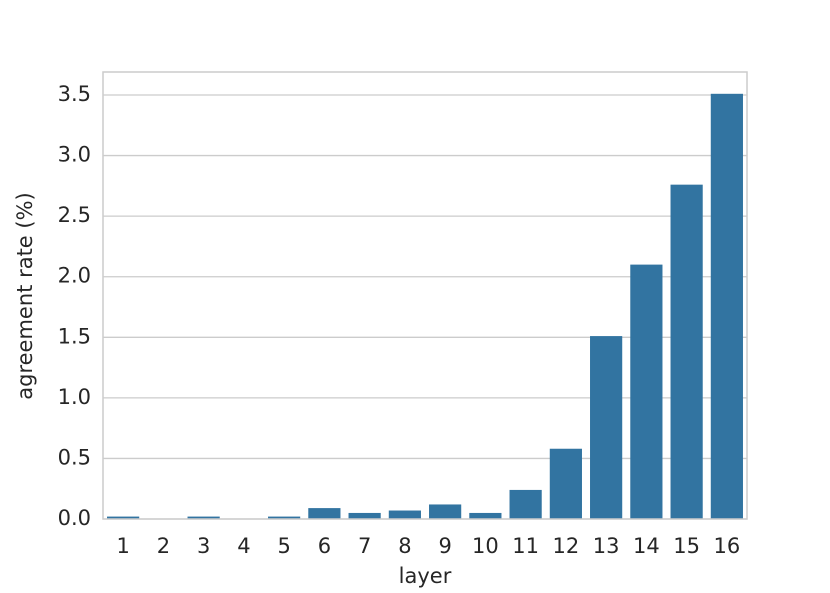 This screenshot has width=830, height=593. I want to click on y-tick-label: 3.0, so click(74, 155).